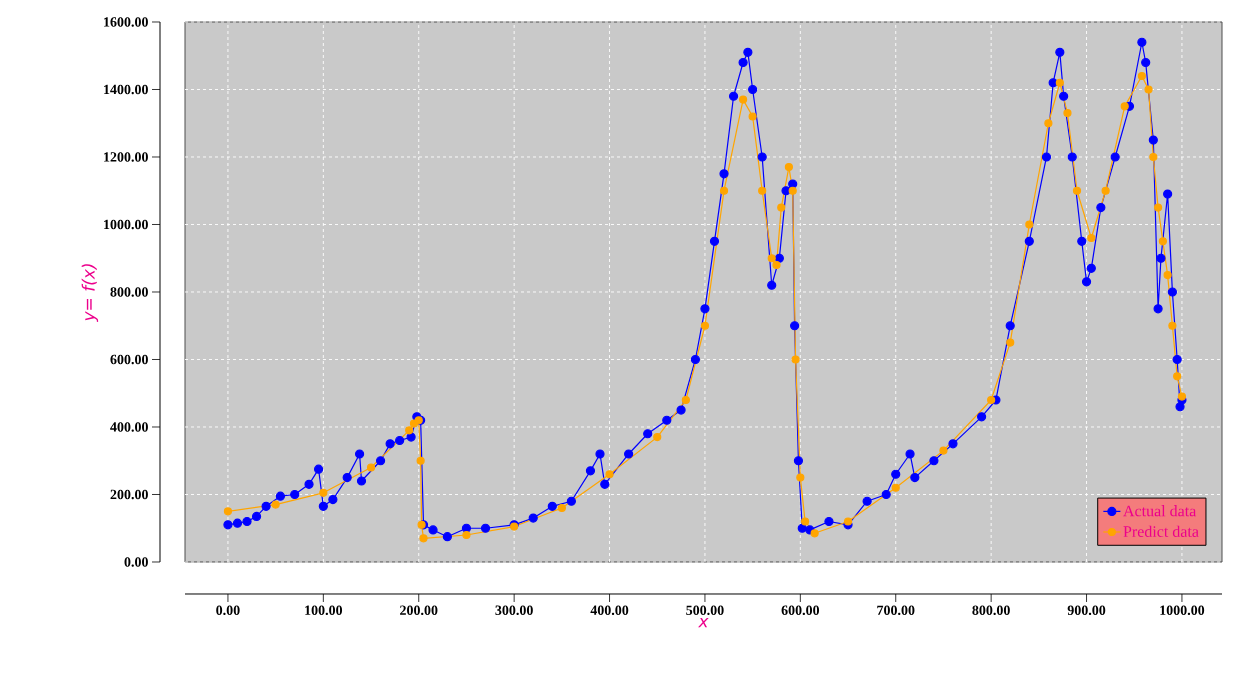  I want to click on legend-label: Actual data, so click(1160, 511).